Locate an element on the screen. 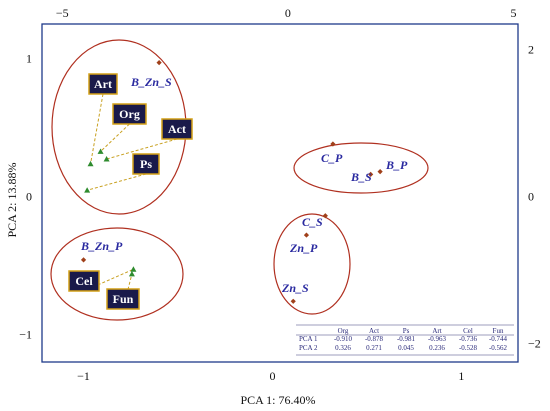 This screenshot has width=550, height=411. table-cell: -0.963 is located at coordinates (437, 339).